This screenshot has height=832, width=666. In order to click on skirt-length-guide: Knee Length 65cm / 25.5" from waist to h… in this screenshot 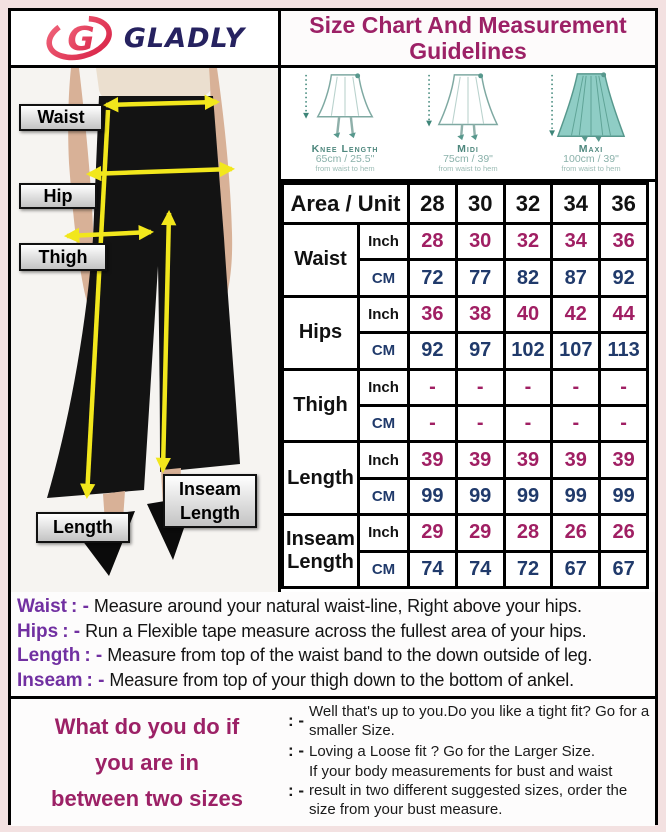, I will do `click(468, 125)`.